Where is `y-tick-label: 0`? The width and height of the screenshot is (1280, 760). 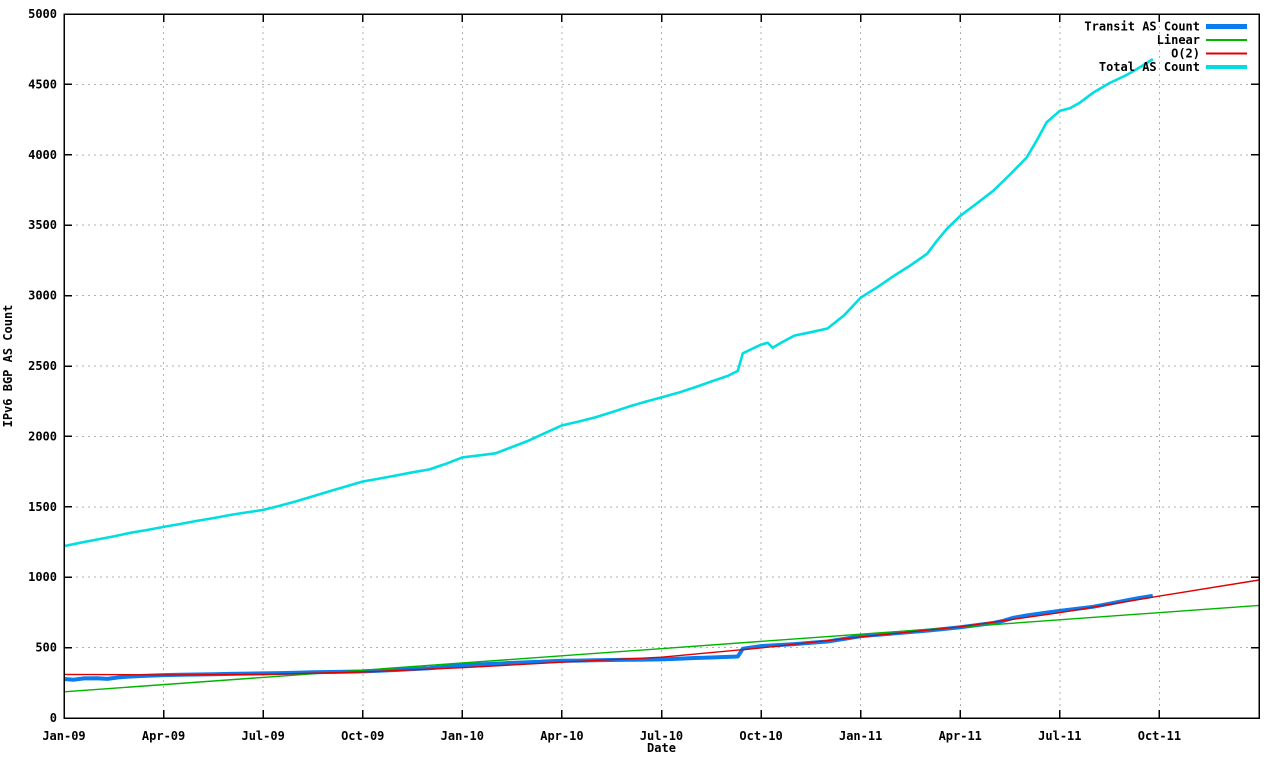
y-tick-label: 0 is located at coordinates (53, 718).